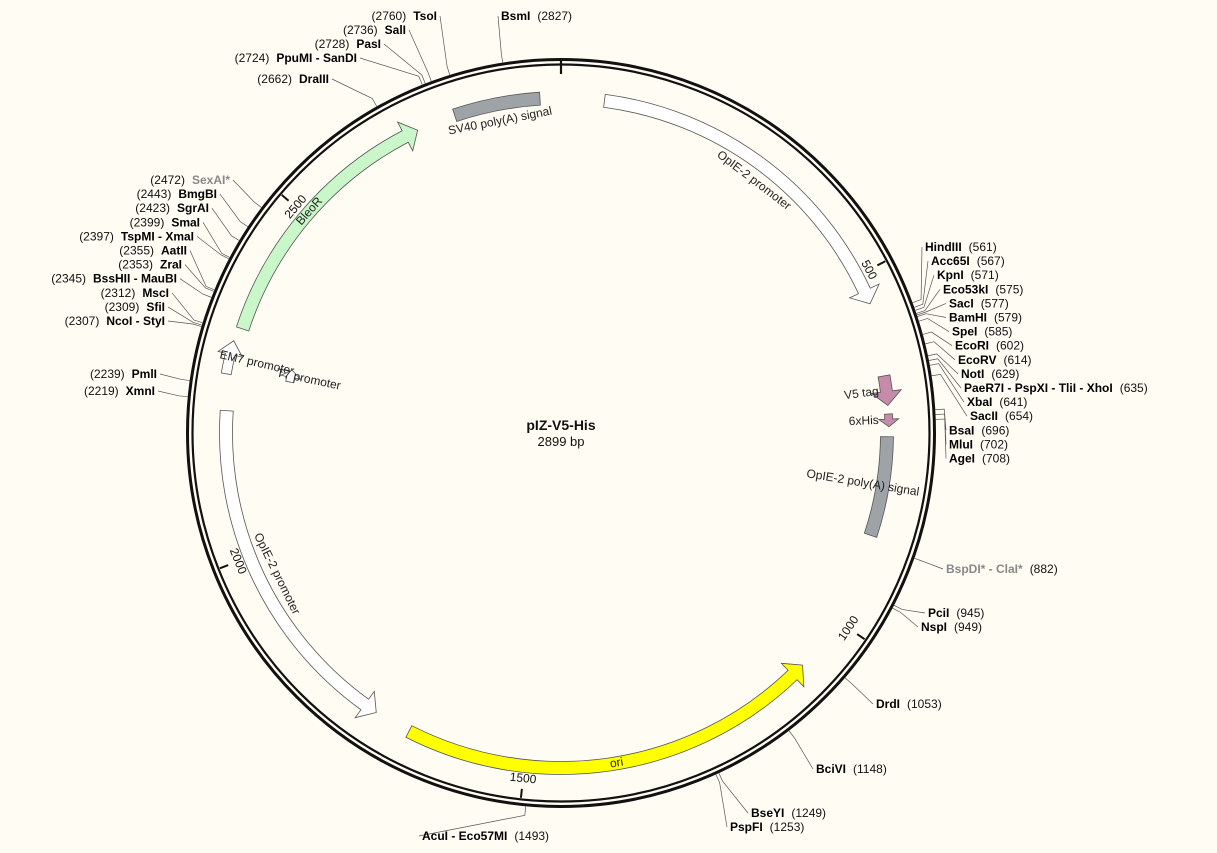  Describe the element at coordinates (848, 628) in the screenshot. I see `tick-label-1000: 1000` at that location.